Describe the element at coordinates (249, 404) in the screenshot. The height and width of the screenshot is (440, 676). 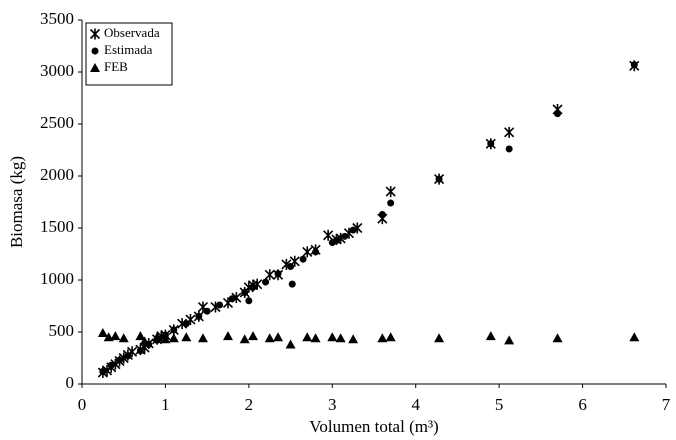
I see `x-tick-label: 2` at that location.